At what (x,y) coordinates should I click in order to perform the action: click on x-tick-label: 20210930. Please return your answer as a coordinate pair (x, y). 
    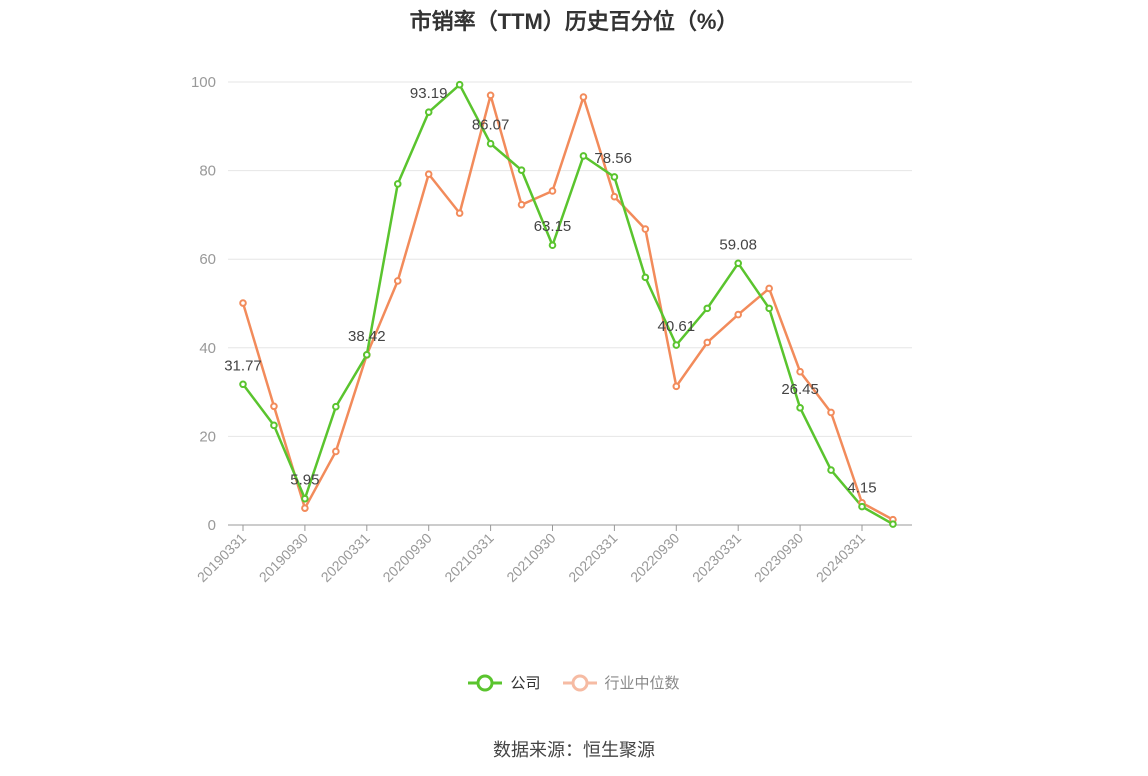
    Looking at the image, I should click on (531, 558).